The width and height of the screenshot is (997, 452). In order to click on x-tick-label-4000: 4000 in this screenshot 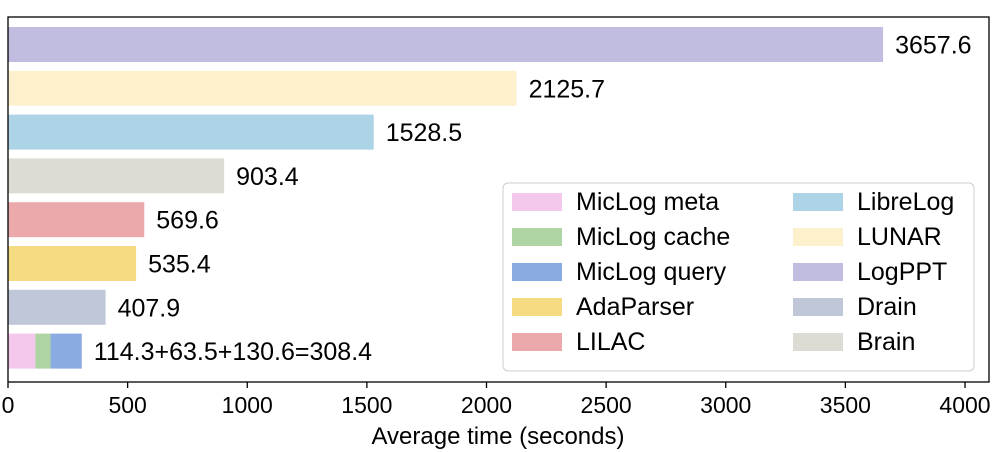, I will do `click(964, 405)`.